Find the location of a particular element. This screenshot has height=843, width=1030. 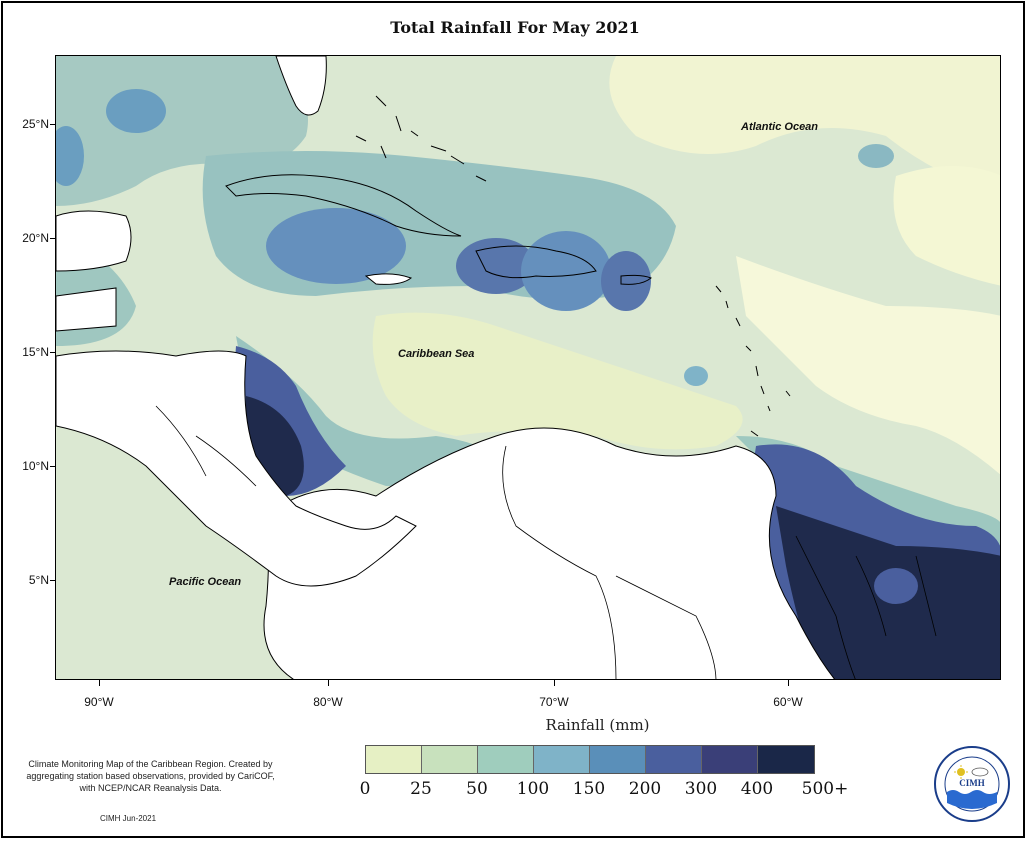

lat-tick-label: 10°N is located at coordinates (35, 466).